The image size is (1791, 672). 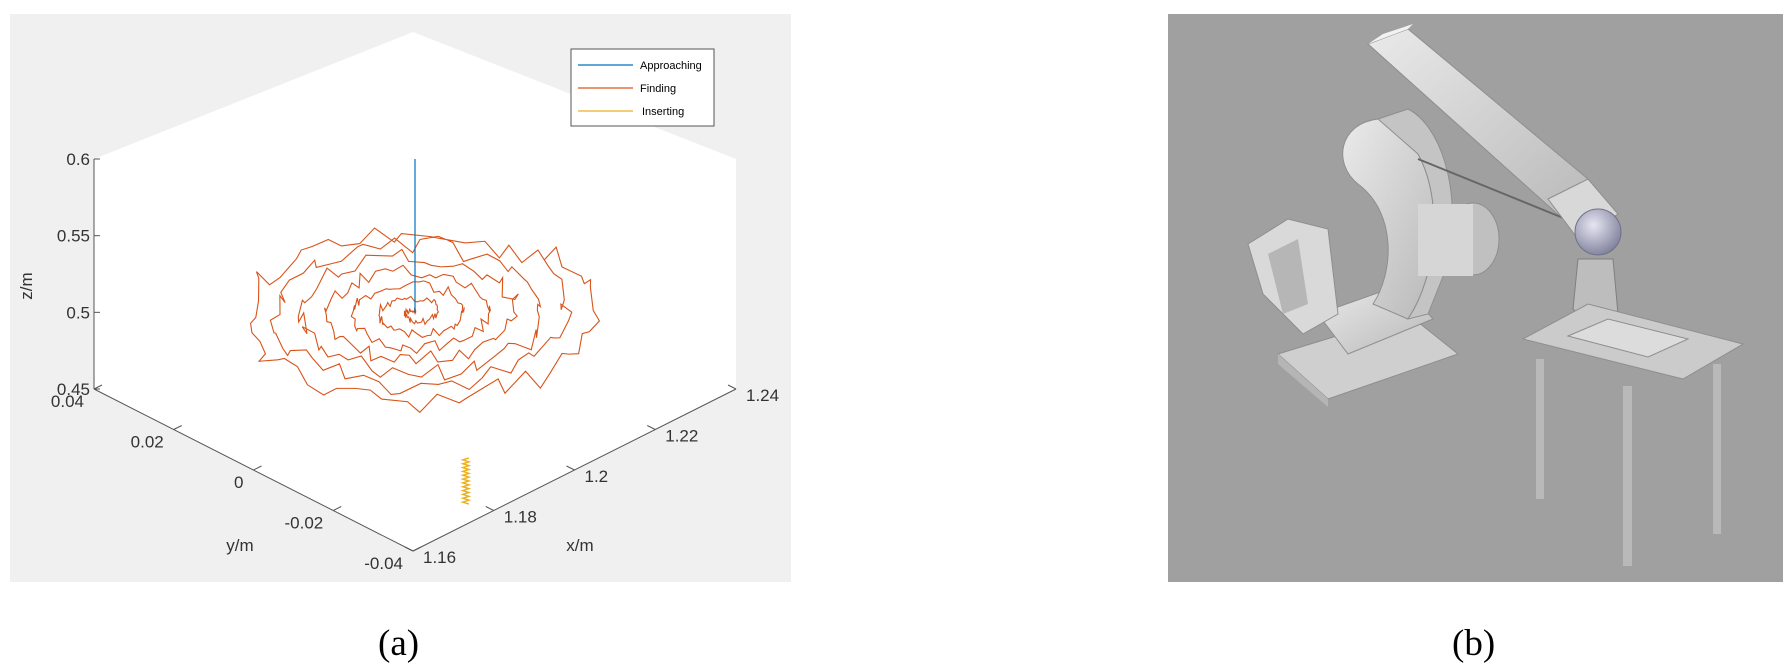 I want to click on legend: Approaching Finding Inserting, so click(x=642, y=87).